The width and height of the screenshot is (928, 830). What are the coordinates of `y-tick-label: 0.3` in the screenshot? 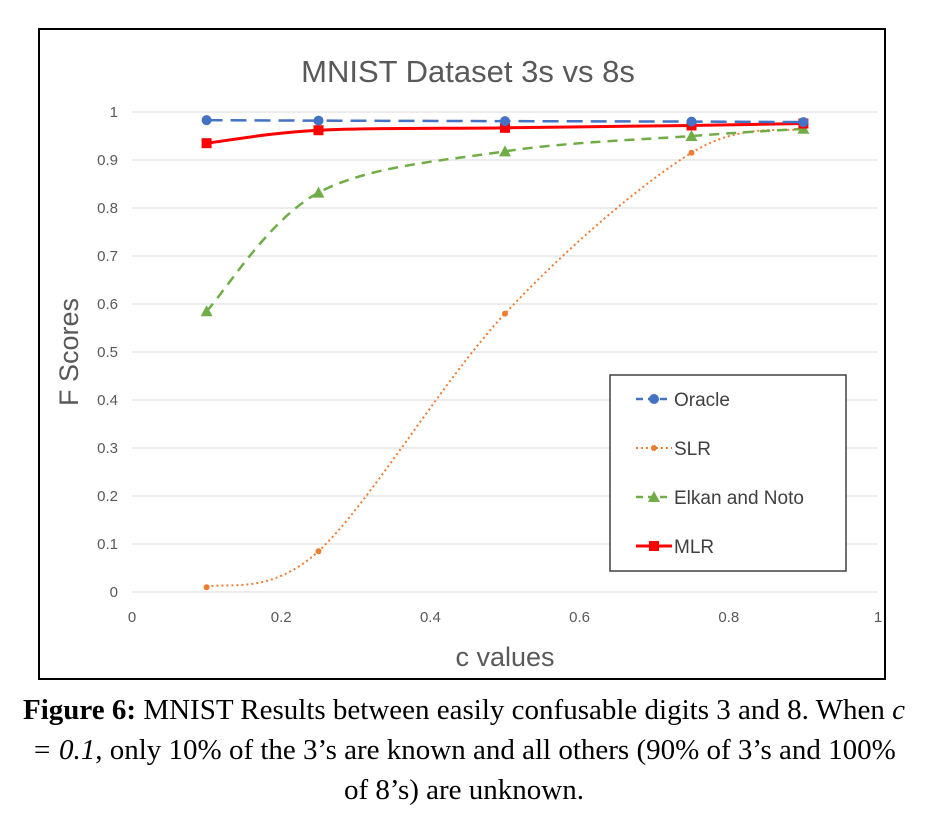 It's located at (107, 448).